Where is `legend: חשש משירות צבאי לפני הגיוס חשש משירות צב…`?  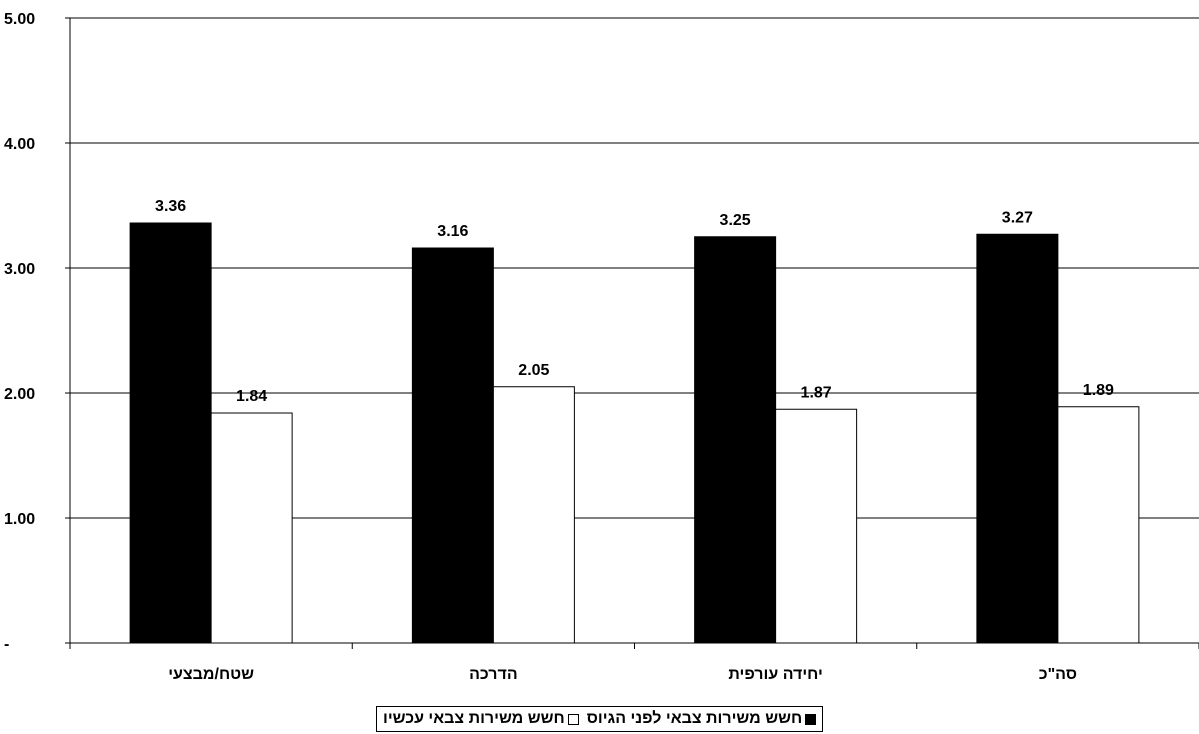
legend: חשש משירות צבאי לפני הגיוס חשש משירות צב… is located at coordinates (600, 719).